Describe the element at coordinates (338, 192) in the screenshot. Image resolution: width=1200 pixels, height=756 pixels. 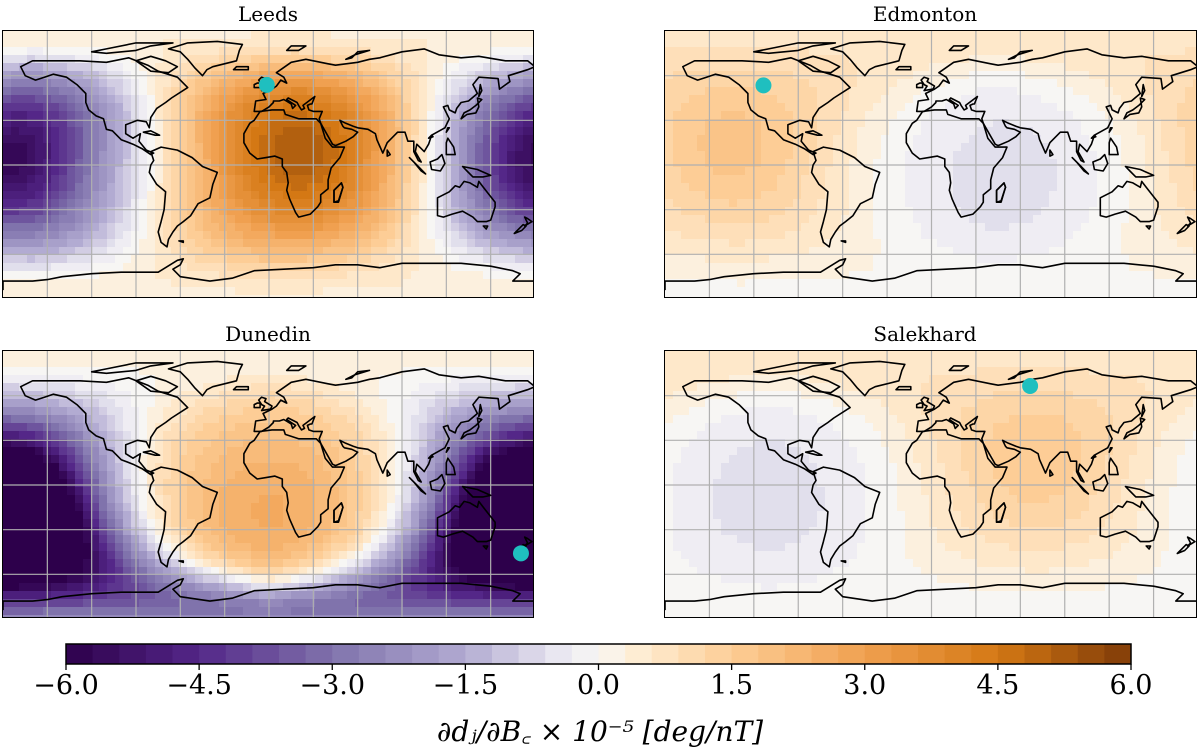
I see `coastline-madagascar` at that location.